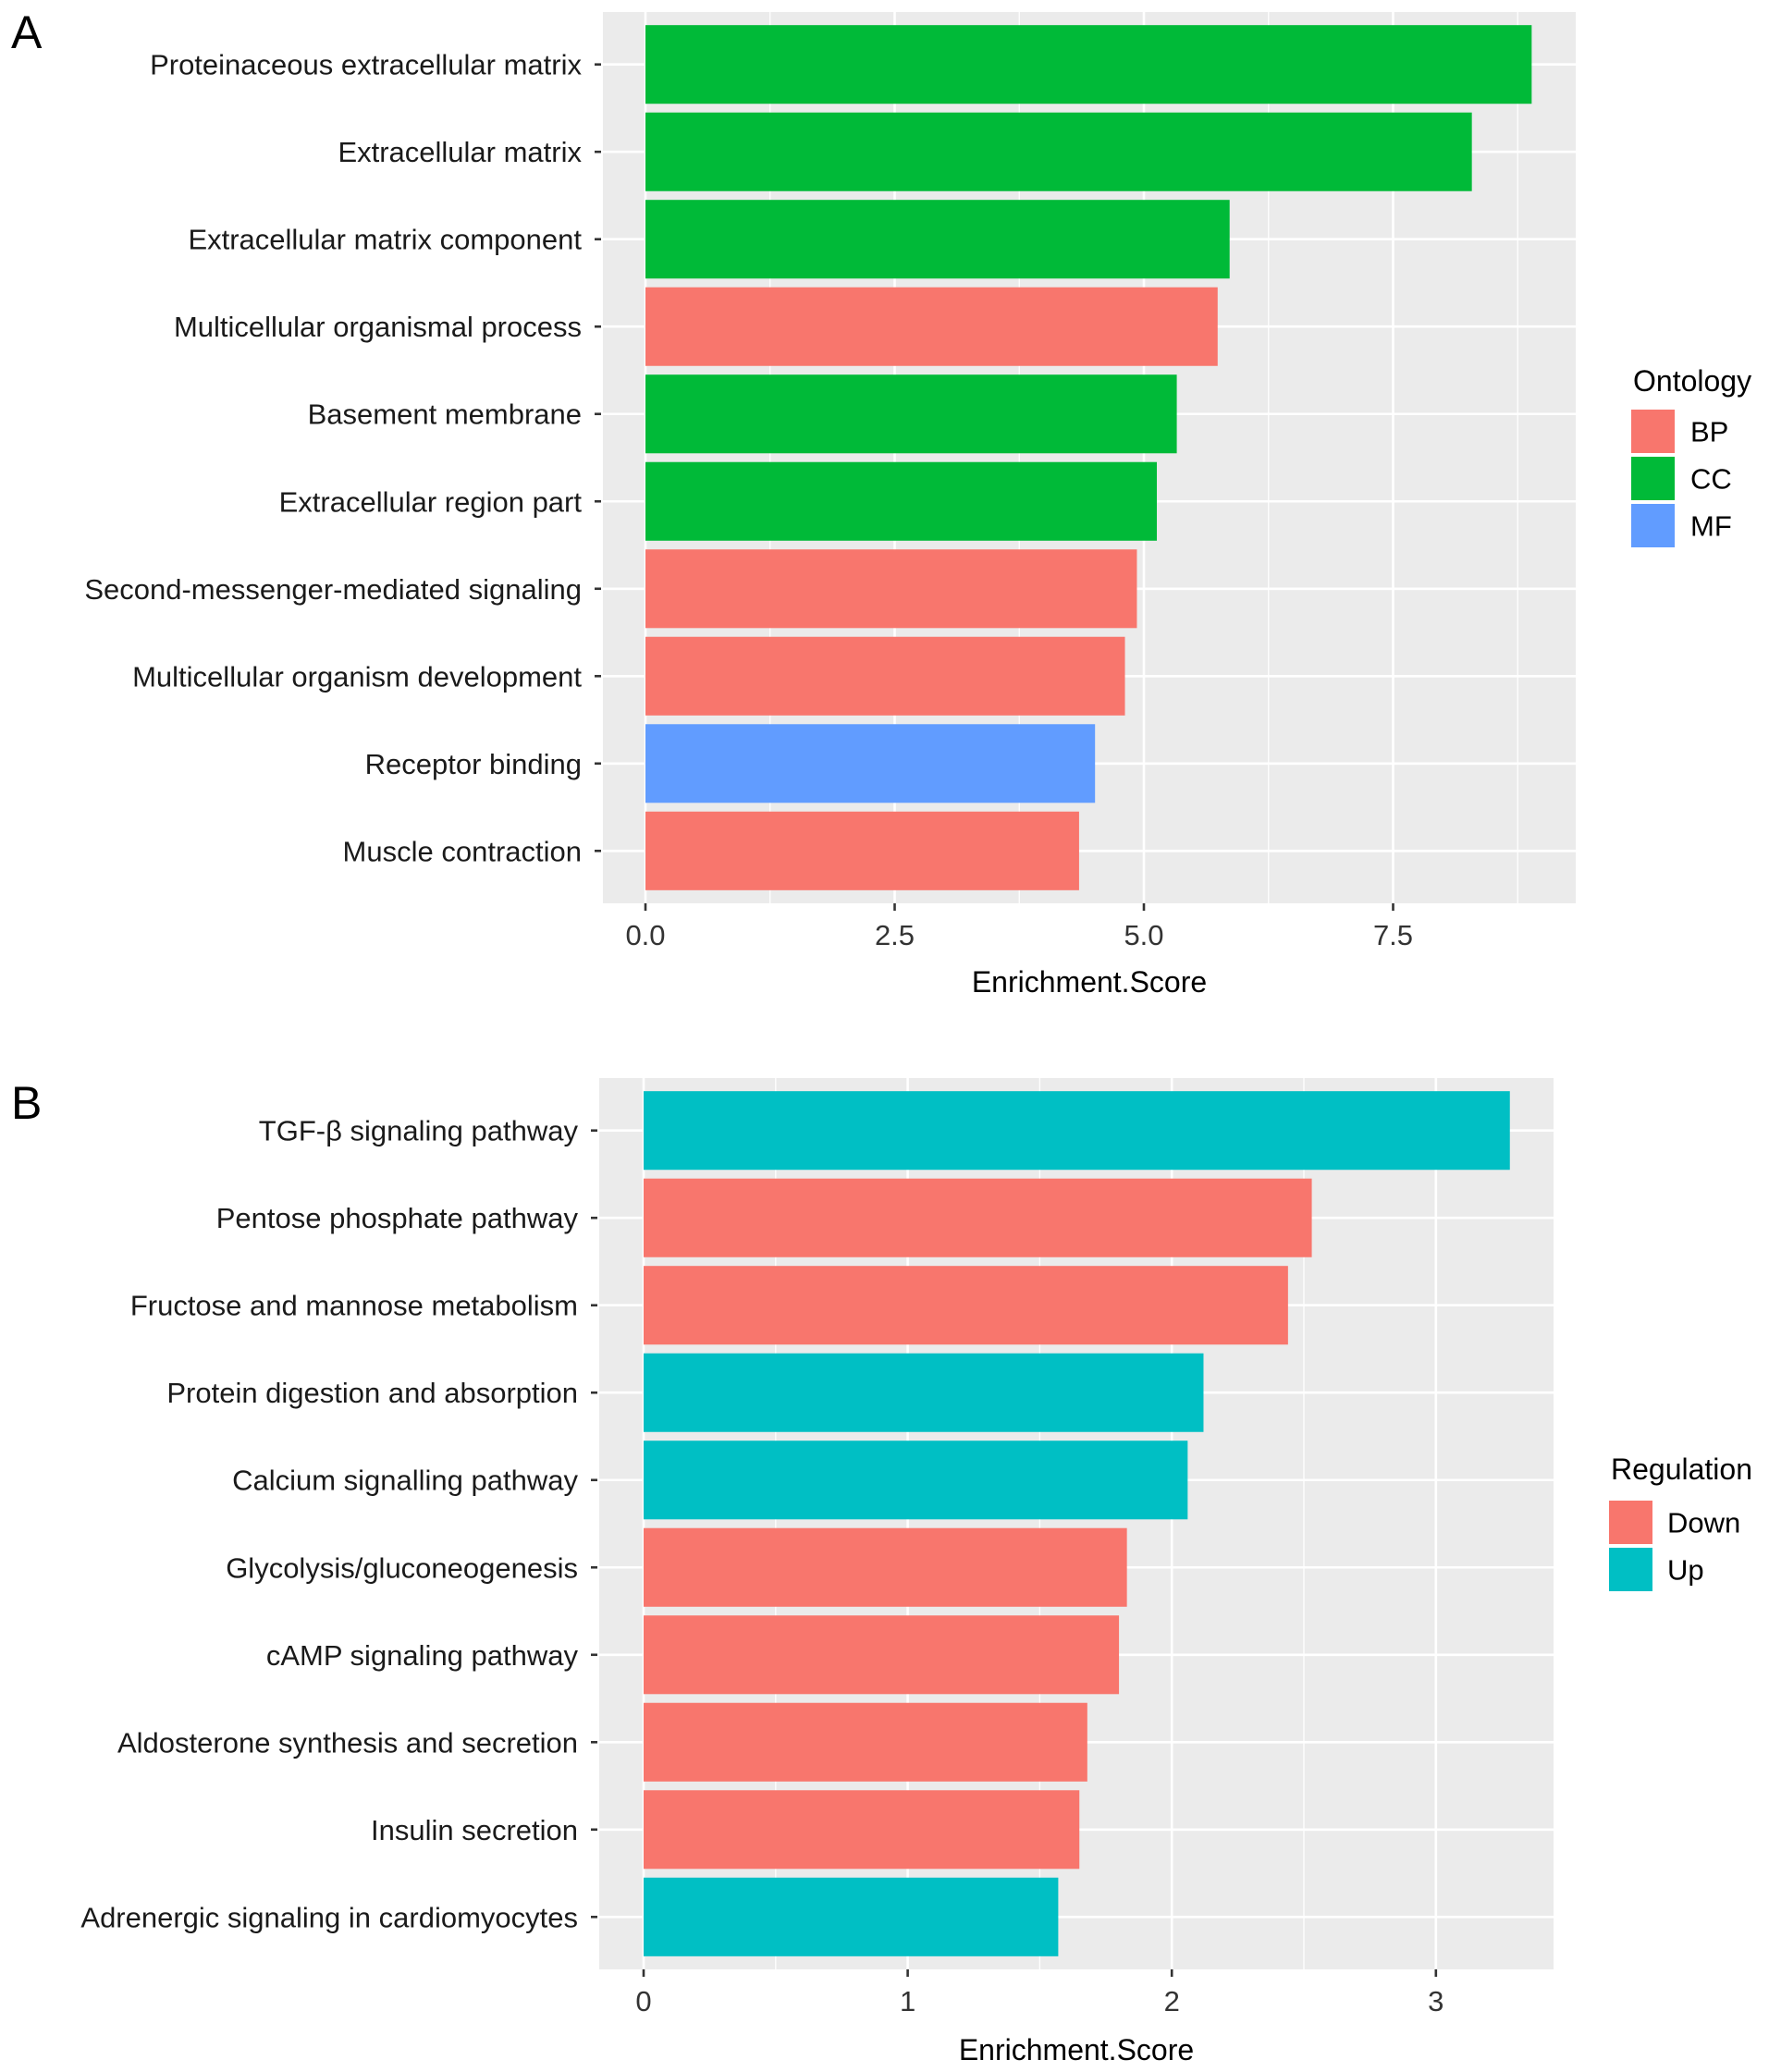  Describe the element at coordinates (1682, 1469) in the screenshot. I see `legend-title-regulation: Regulation` at that location.